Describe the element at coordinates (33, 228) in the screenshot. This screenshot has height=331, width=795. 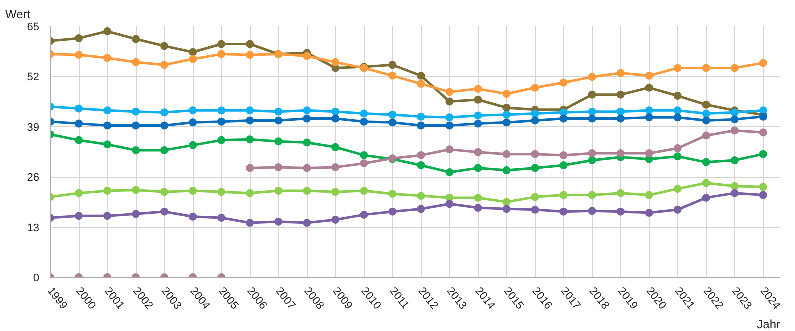
I see `y-tick-label: 13` at that location.